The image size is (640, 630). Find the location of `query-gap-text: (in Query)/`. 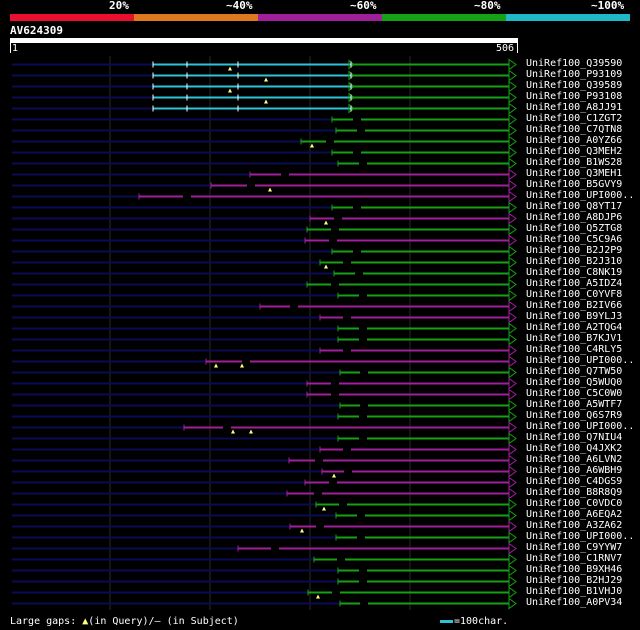

query-gap-text: (in Query)/ is located at coordinates (121, 621).